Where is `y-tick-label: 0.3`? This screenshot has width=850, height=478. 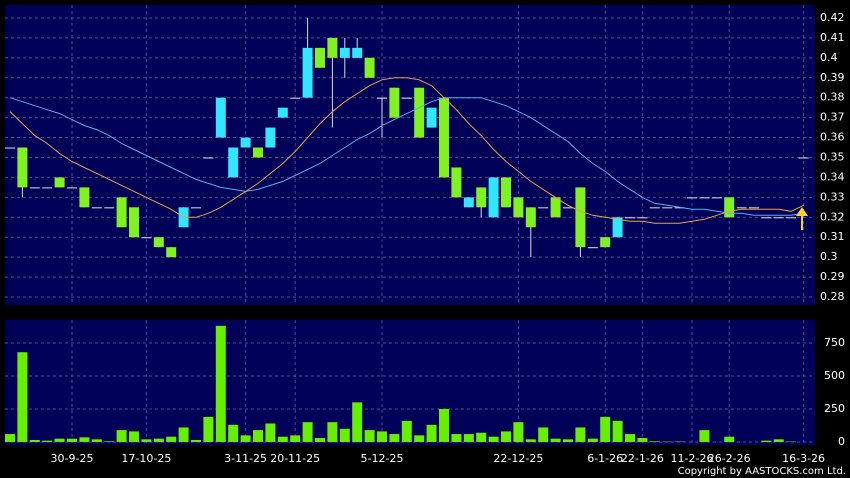 y-tick-label: 0.3 is located at coordinates (829, 256).